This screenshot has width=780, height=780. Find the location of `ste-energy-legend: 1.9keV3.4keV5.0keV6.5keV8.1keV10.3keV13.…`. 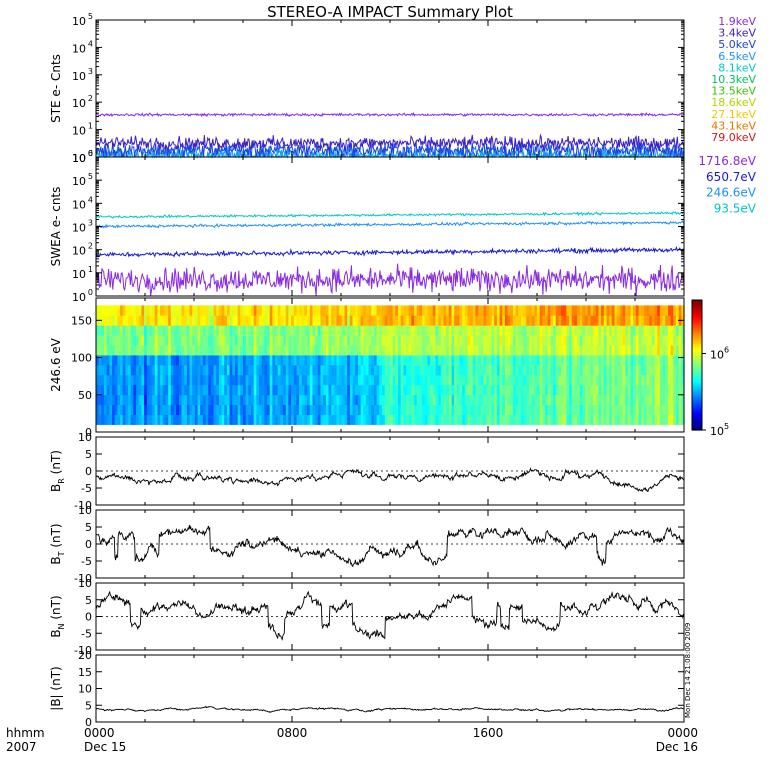

ste-energy-legend: 1.9keV3.4keV5.0keV6.5keV8.1keV10.3keV13.… is located at coordinates (733, 79).